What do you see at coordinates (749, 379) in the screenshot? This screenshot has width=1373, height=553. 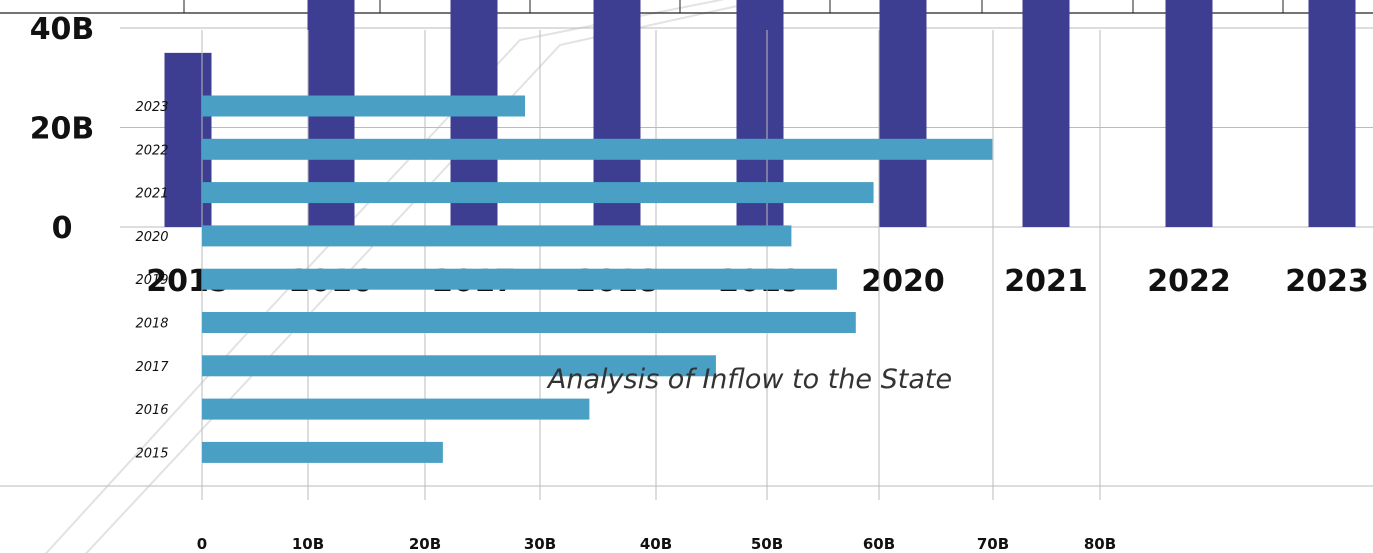 I see `chart-title: Analysis of Inflow to the State` at bounding box center [749, 379].